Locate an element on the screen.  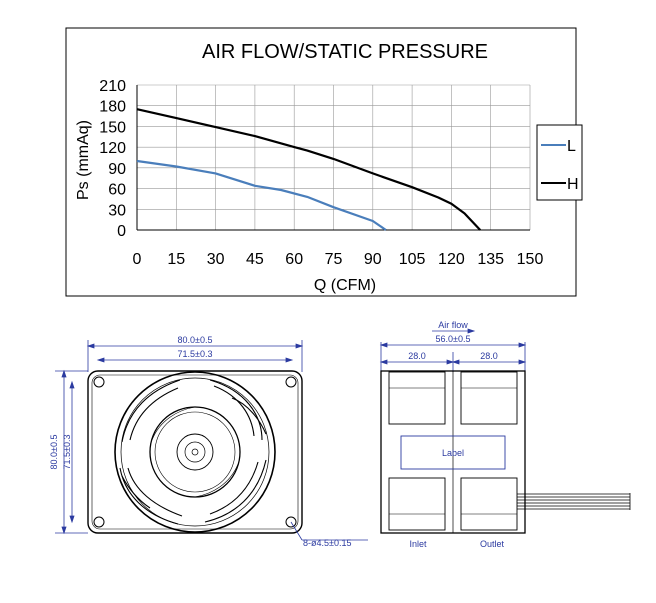
x-tick-label: 75 is located at coordinates (334, 259).